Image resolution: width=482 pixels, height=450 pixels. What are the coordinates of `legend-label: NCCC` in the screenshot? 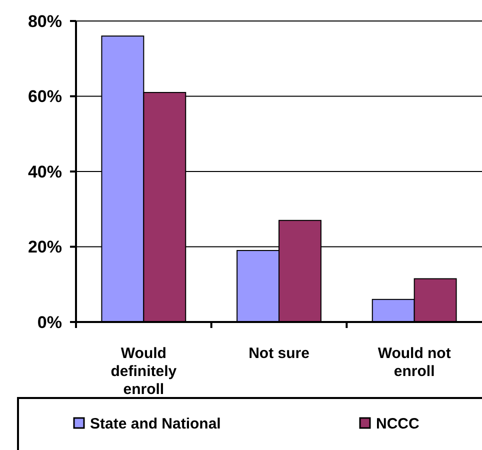 It's located at (398, 423).